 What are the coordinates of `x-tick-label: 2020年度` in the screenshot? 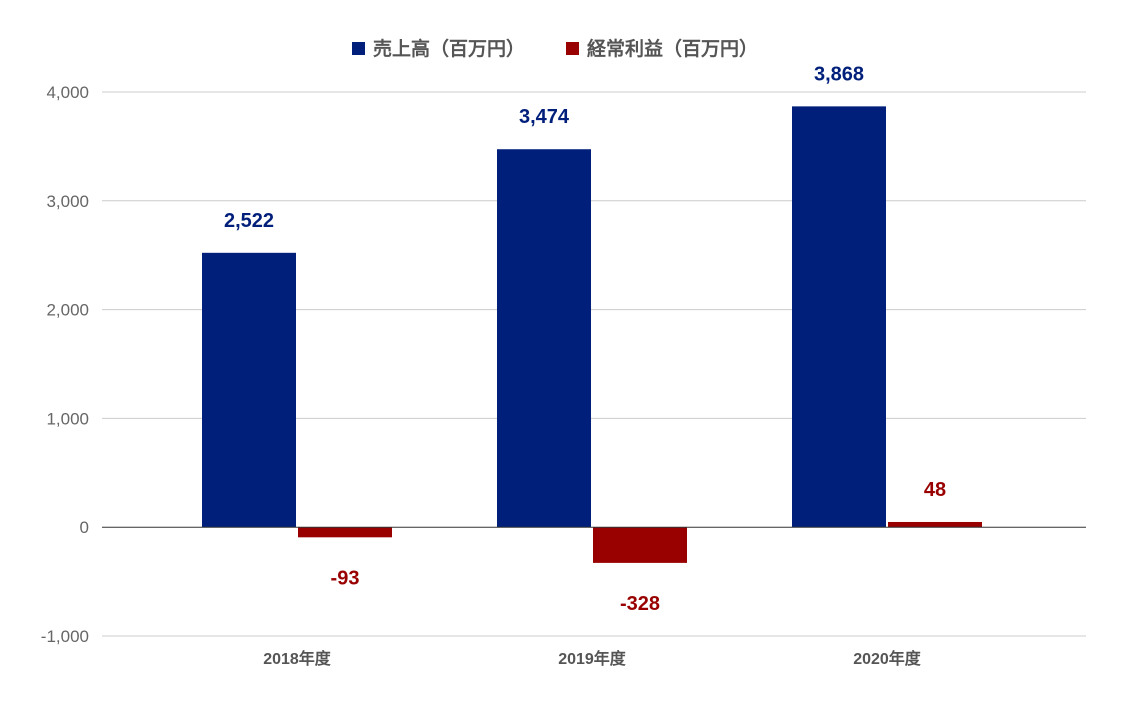 It's located at (887, 658).